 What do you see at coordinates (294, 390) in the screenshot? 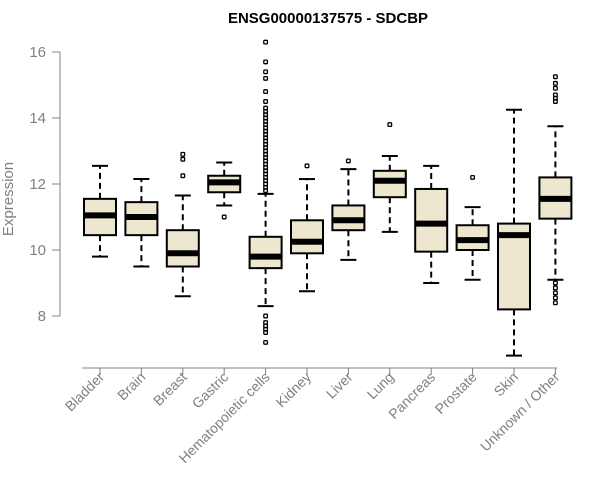
I see `x-tick-label: Kidney` at bounding box center [294, 390].